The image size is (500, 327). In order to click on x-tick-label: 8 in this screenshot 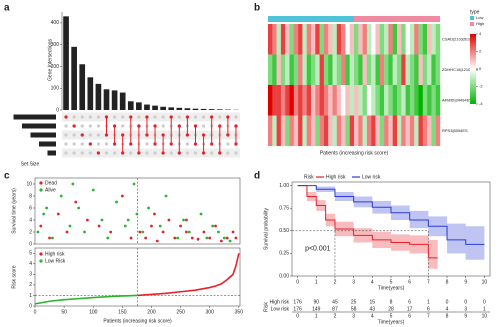, I will do `click(447, 282)`.